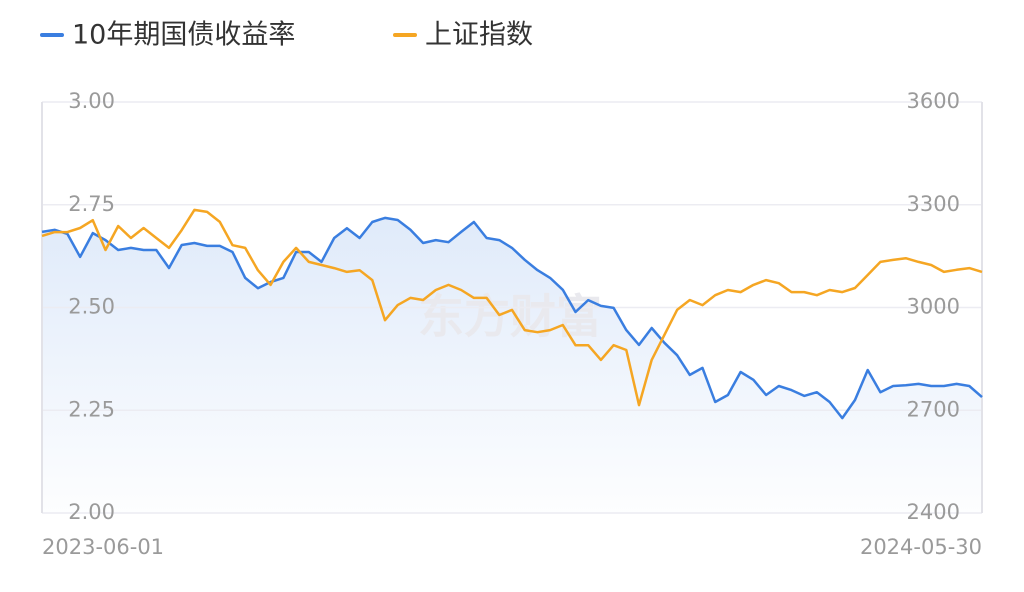 This screenshot has height=592, width=1024. What do you see at coordinates (479, 35) in the screenshot?
I see `legend-label: 上证指数` at bounding box center [479, 35].